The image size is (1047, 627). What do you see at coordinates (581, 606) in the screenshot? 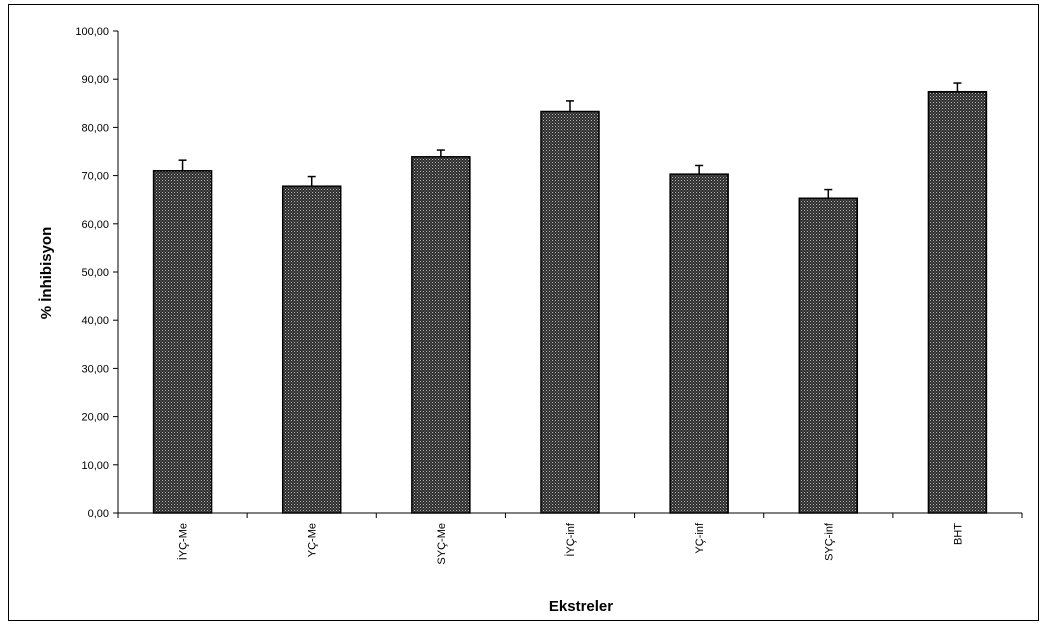
I see `x-axis-title: Ekstreler` at bounding box center [581, 606].